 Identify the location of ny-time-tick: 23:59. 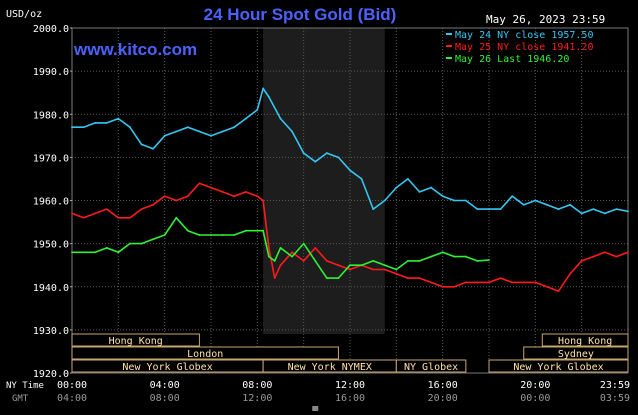
(615, 385).